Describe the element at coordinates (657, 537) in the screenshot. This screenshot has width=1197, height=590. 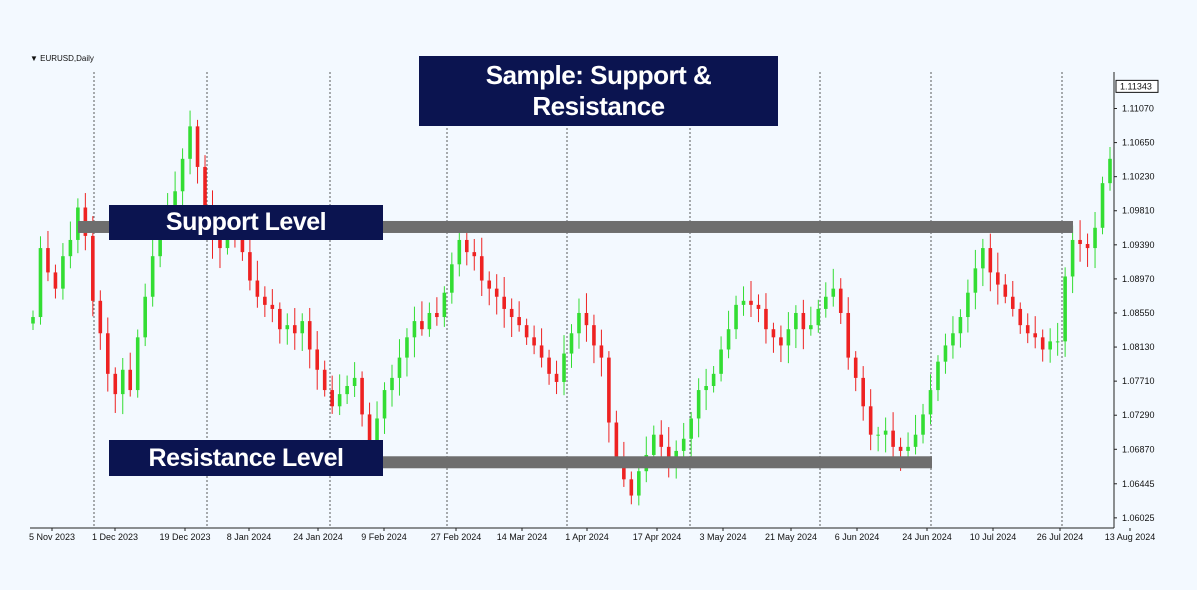
I see `x-tick-label: 17 Apr 2024` at that location.